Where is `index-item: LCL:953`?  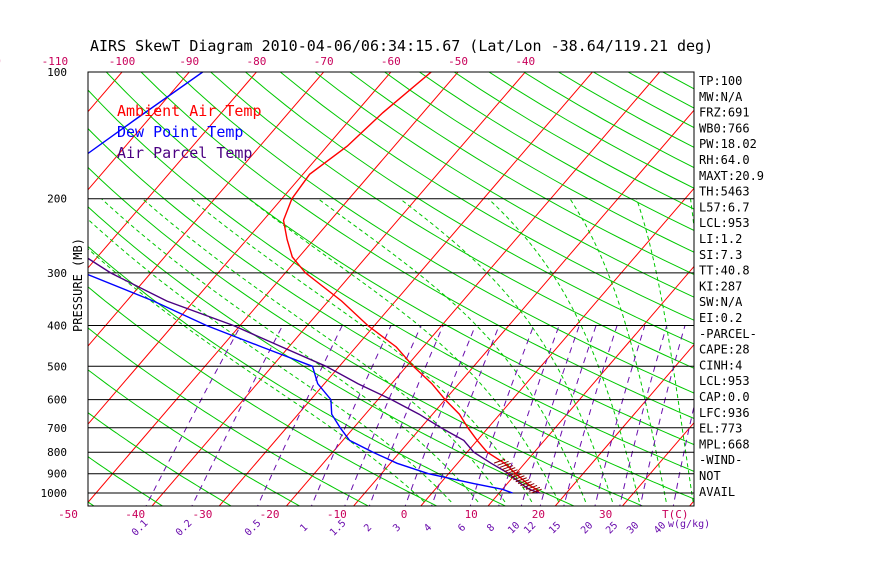
index-item: LCL:953 is located at coordinates (724, 381).